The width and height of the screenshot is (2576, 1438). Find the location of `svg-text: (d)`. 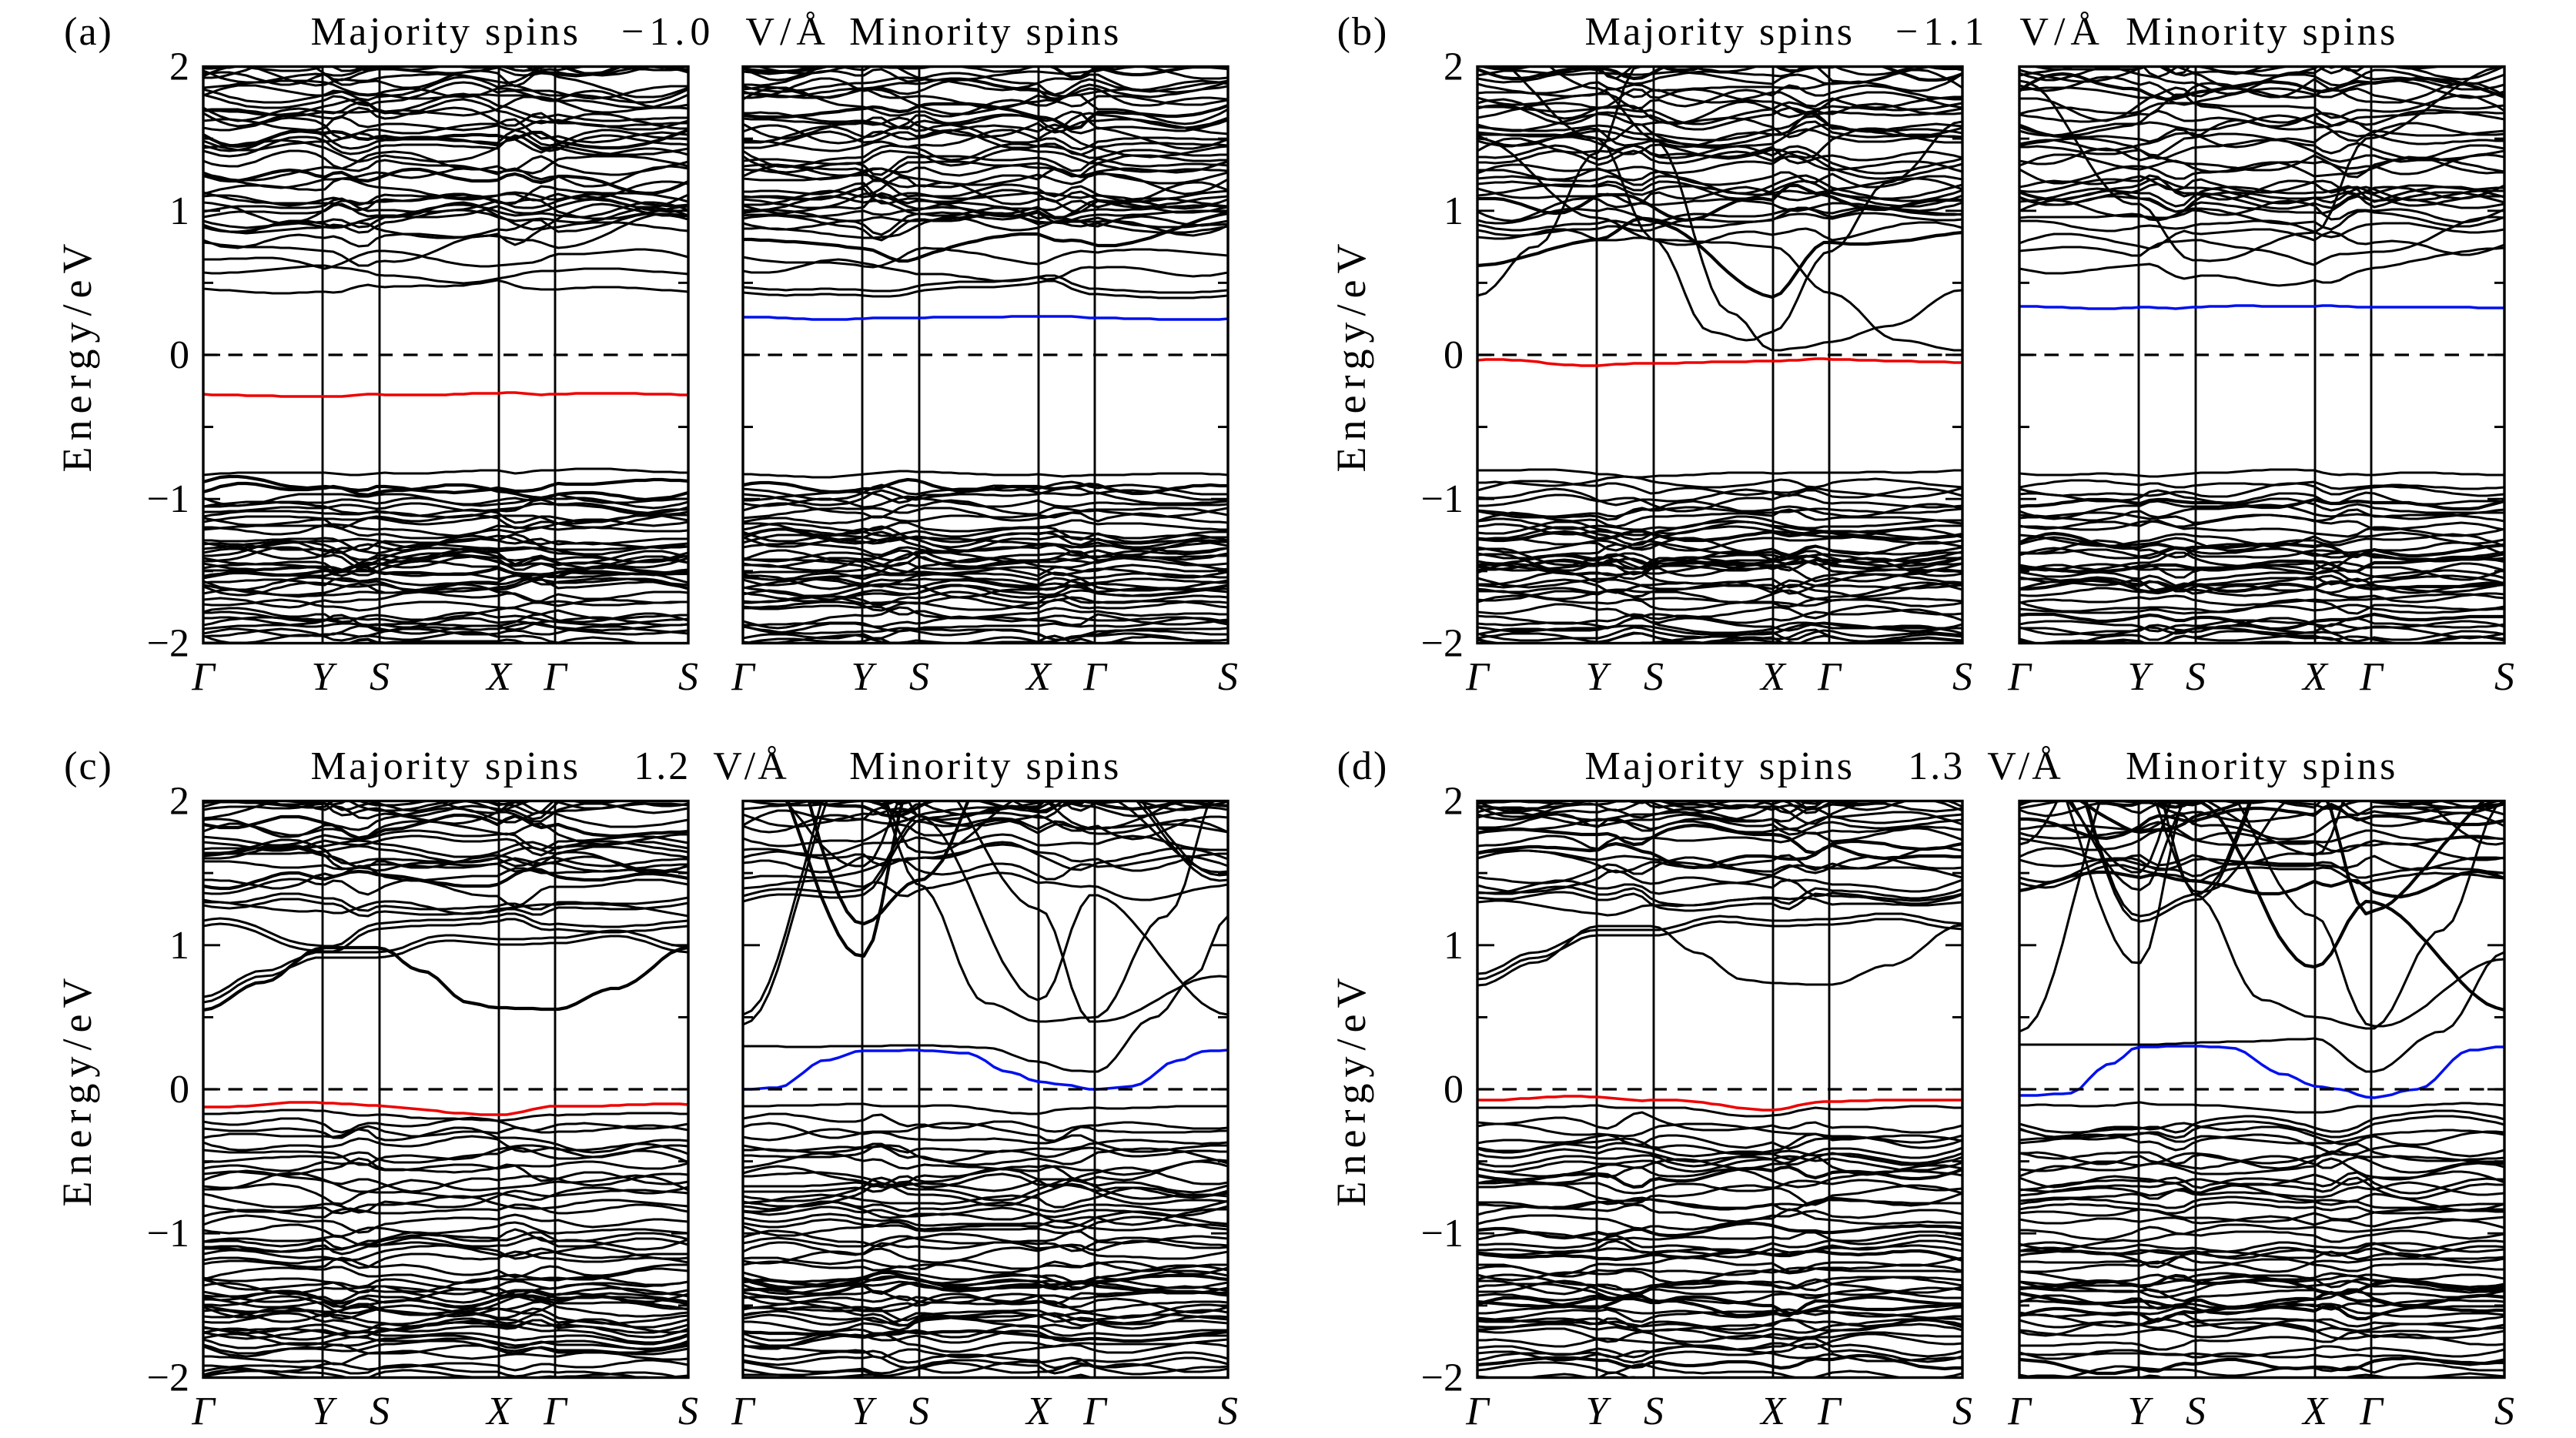

svg-text: (d) is located at coordinates (1363, 766).